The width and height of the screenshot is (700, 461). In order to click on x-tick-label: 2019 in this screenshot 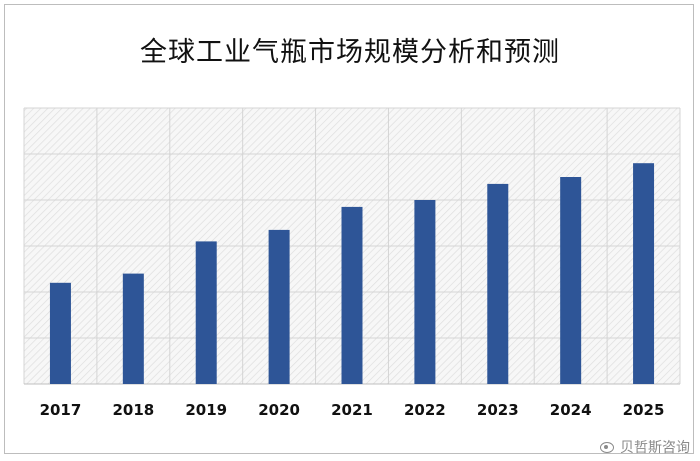, I will do `click(206, 410)`.